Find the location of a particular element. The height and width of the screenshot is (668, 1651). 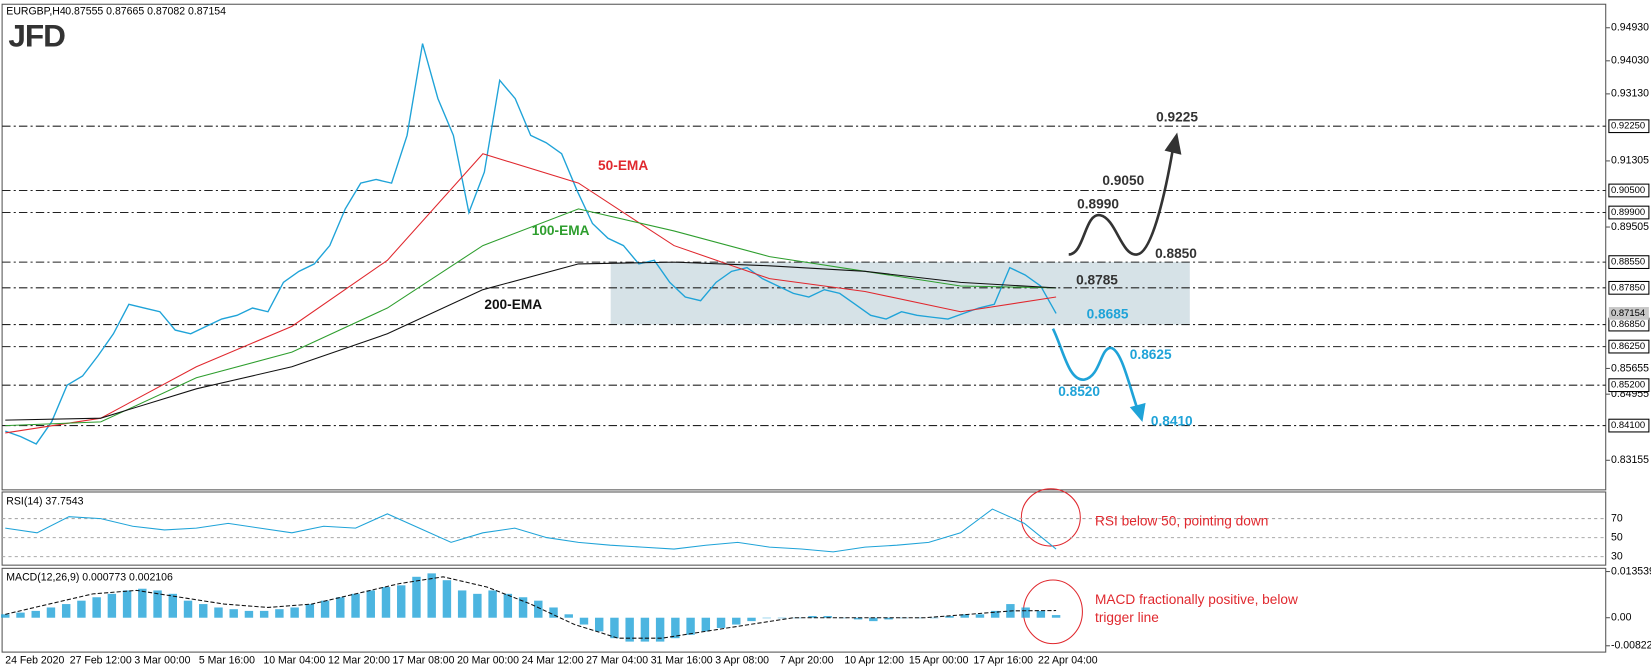

x-tick-label: 17 Mar 08:00 is located at coordinates (424, 660).